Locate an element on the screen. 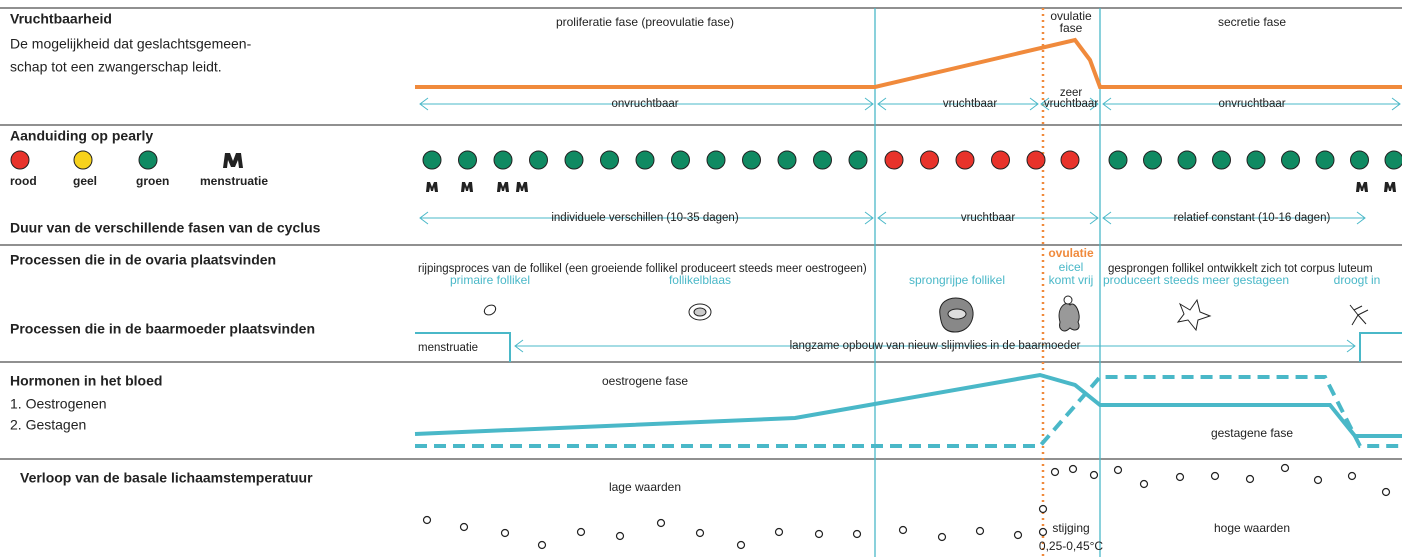  phase-label: gestagene fase is located at coordinates (1252, 433).